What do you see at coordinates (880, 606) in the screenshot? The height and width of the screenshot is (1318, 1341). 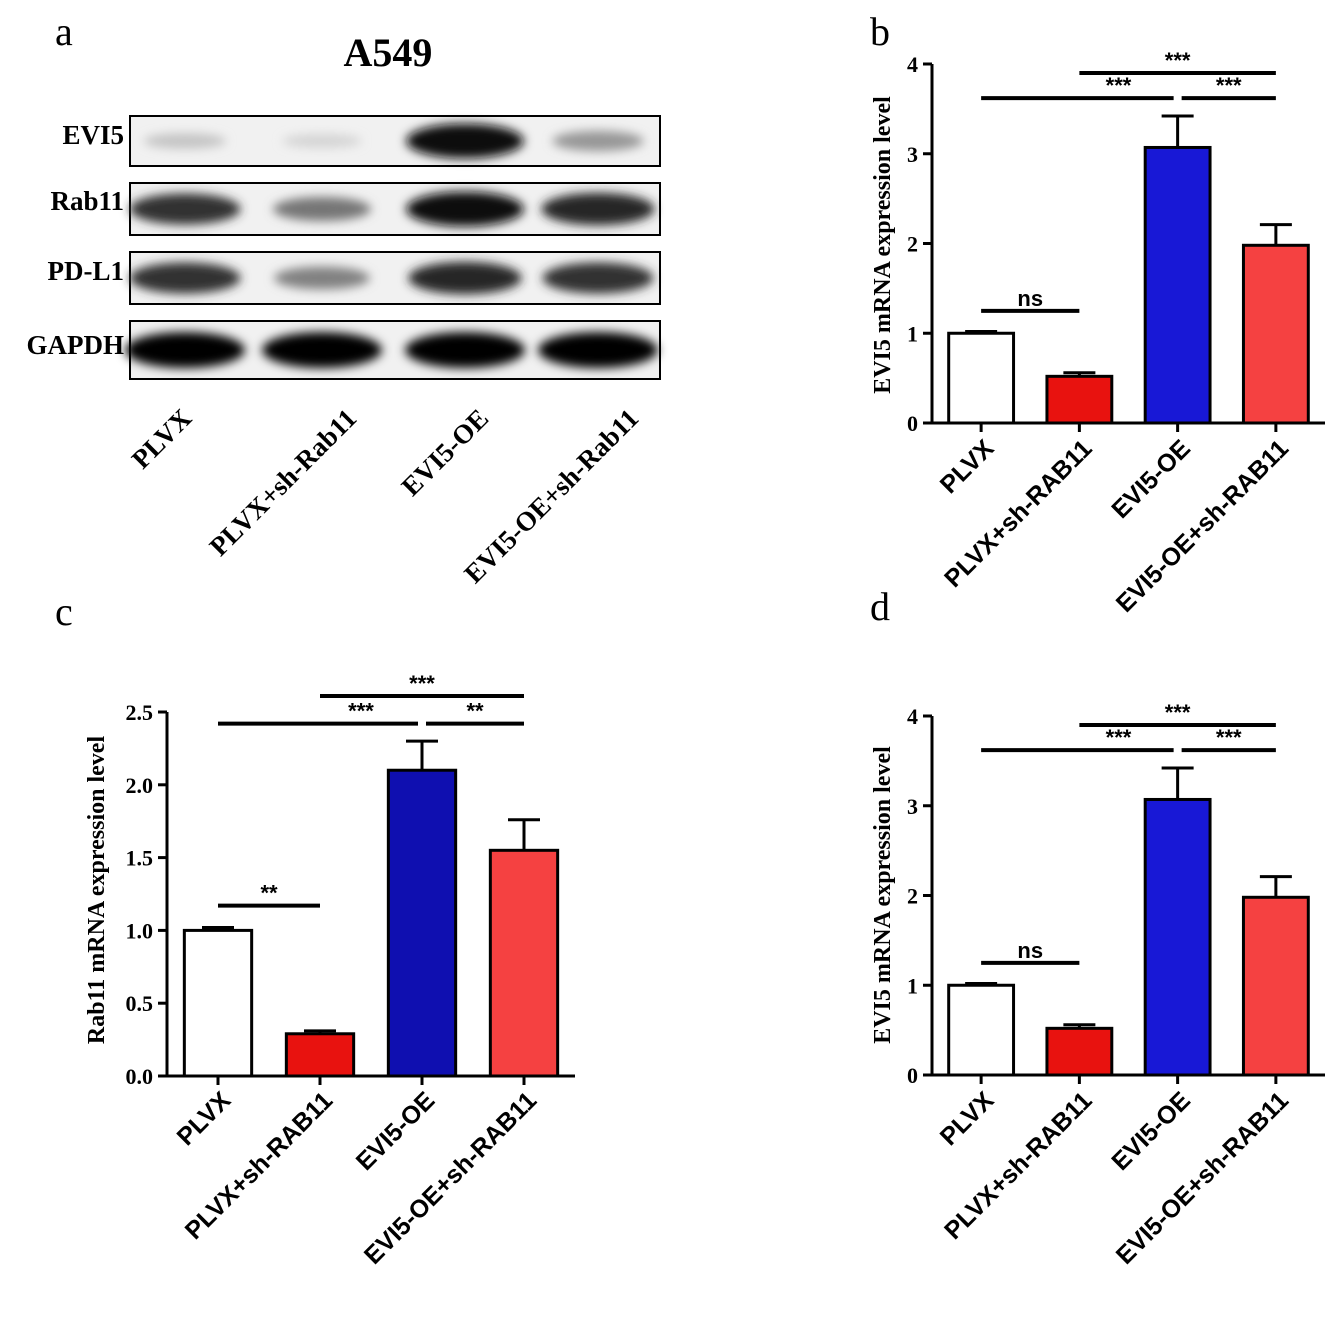 I see `panel-letter-d: d` at bounding box center [880, 606].